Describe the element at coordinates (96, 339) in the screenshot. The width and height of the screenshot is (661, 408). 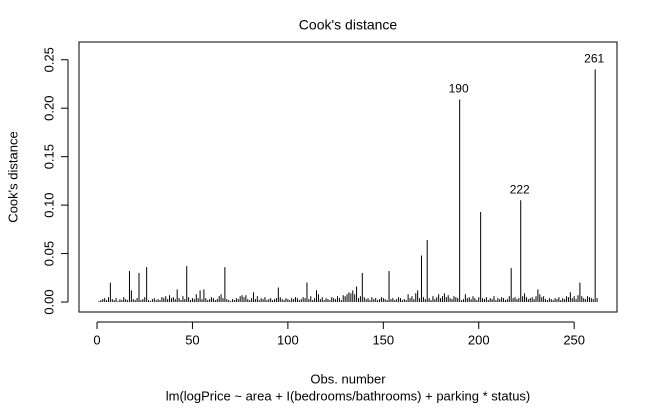
I see `x-tick-label: 0` at that location.